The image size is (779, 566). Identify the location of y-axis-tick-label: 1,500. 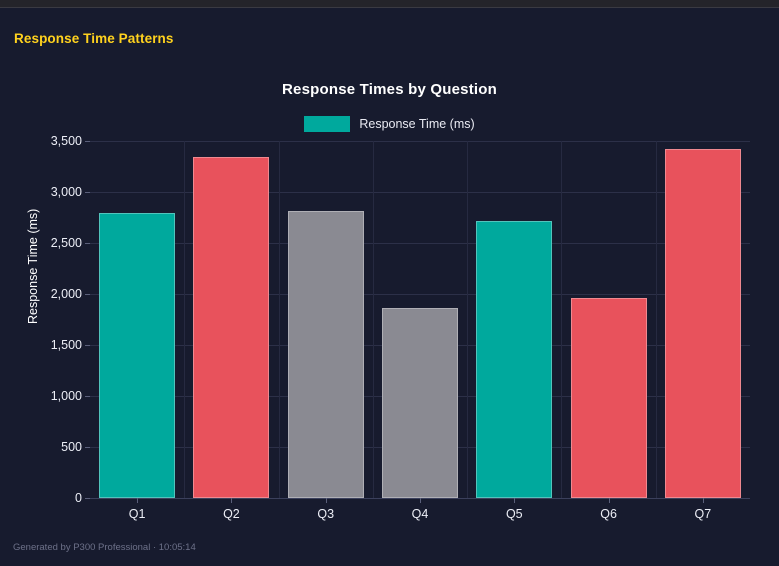
(66, 345).